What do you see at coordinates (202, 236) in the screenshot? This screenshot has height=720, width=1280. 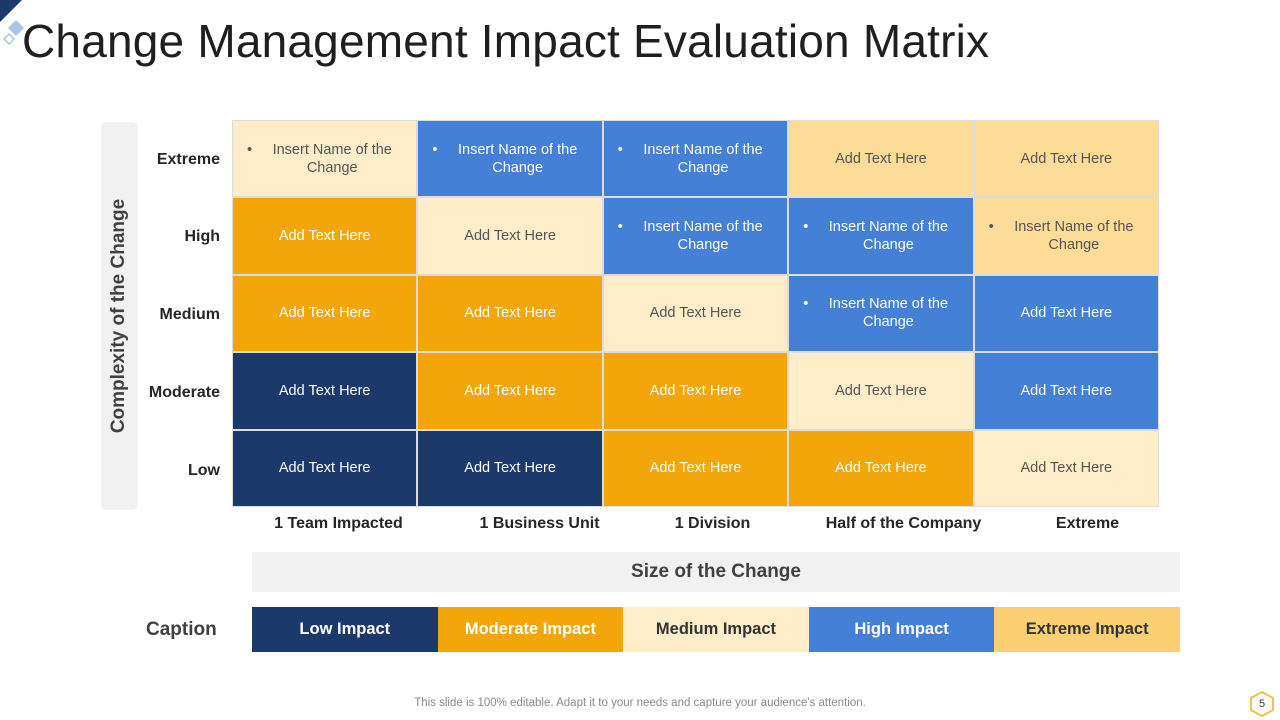 I see `row-label-high: High` at bounding box center [202, 236].